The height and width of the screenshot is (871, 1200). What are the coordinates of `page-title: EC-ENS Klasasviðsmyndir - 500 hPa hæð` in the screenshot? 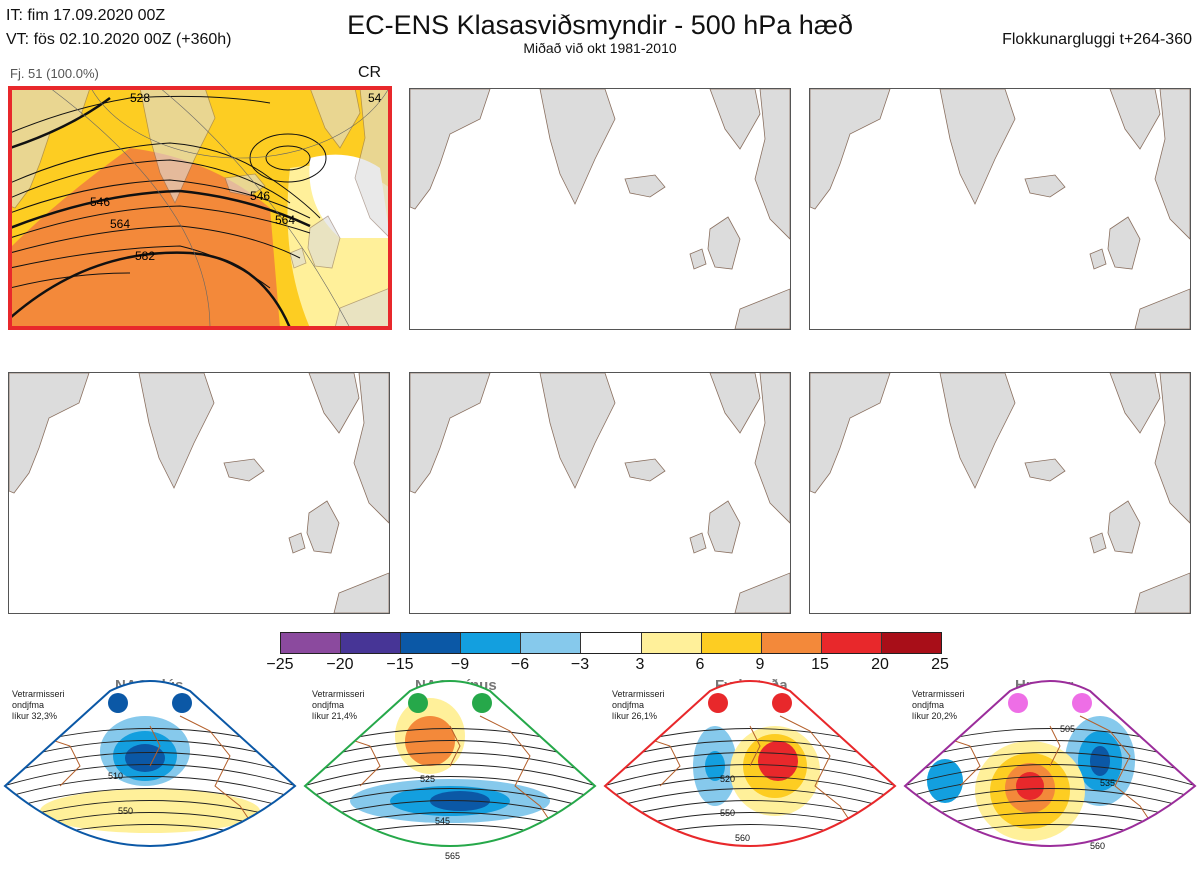 It's located at (600, 25).